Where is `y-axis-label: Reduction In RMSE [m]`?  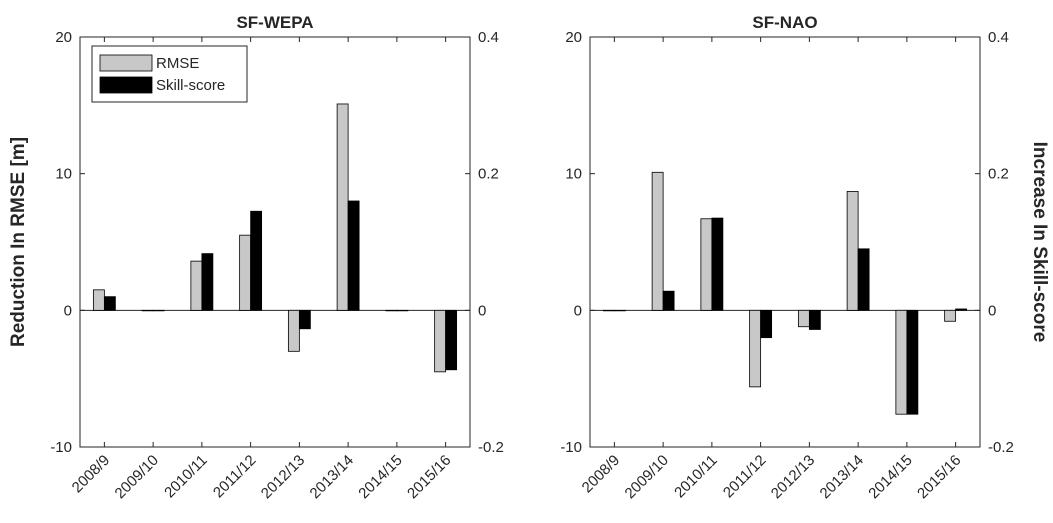 y-axis-label: Reduction In RMSE [m] is located at coordinates (18, 242).